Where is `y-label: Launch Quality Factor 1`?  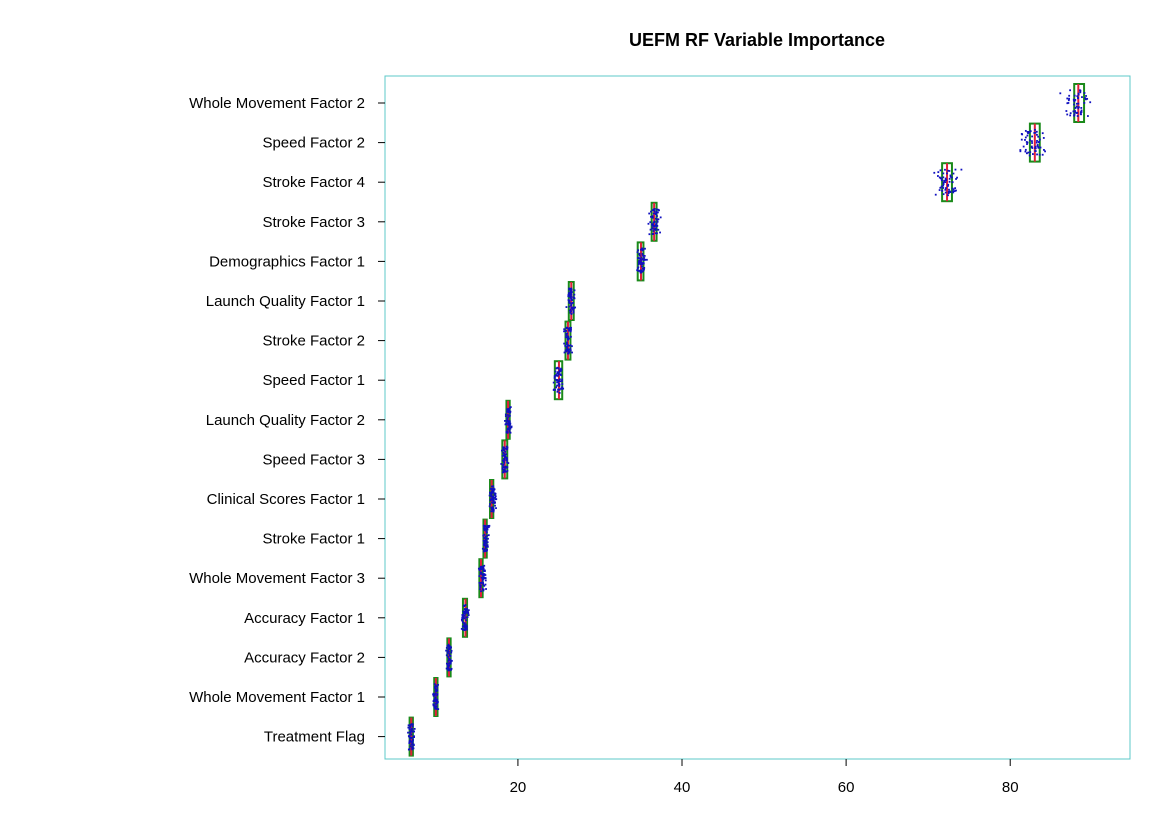
y-label: Launch Quality Factor 1 is located at coordinates (285, 301).